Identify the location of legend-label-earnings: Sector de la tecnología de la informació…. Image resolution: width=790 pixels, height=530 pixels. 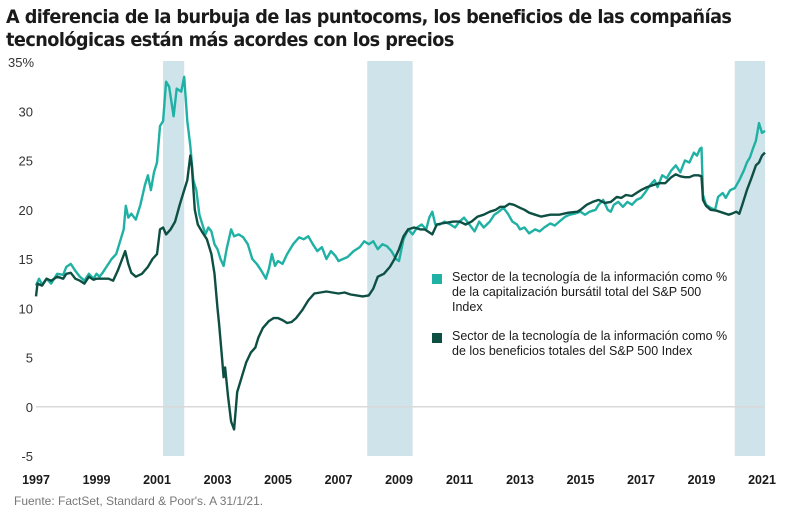
(590, 343).